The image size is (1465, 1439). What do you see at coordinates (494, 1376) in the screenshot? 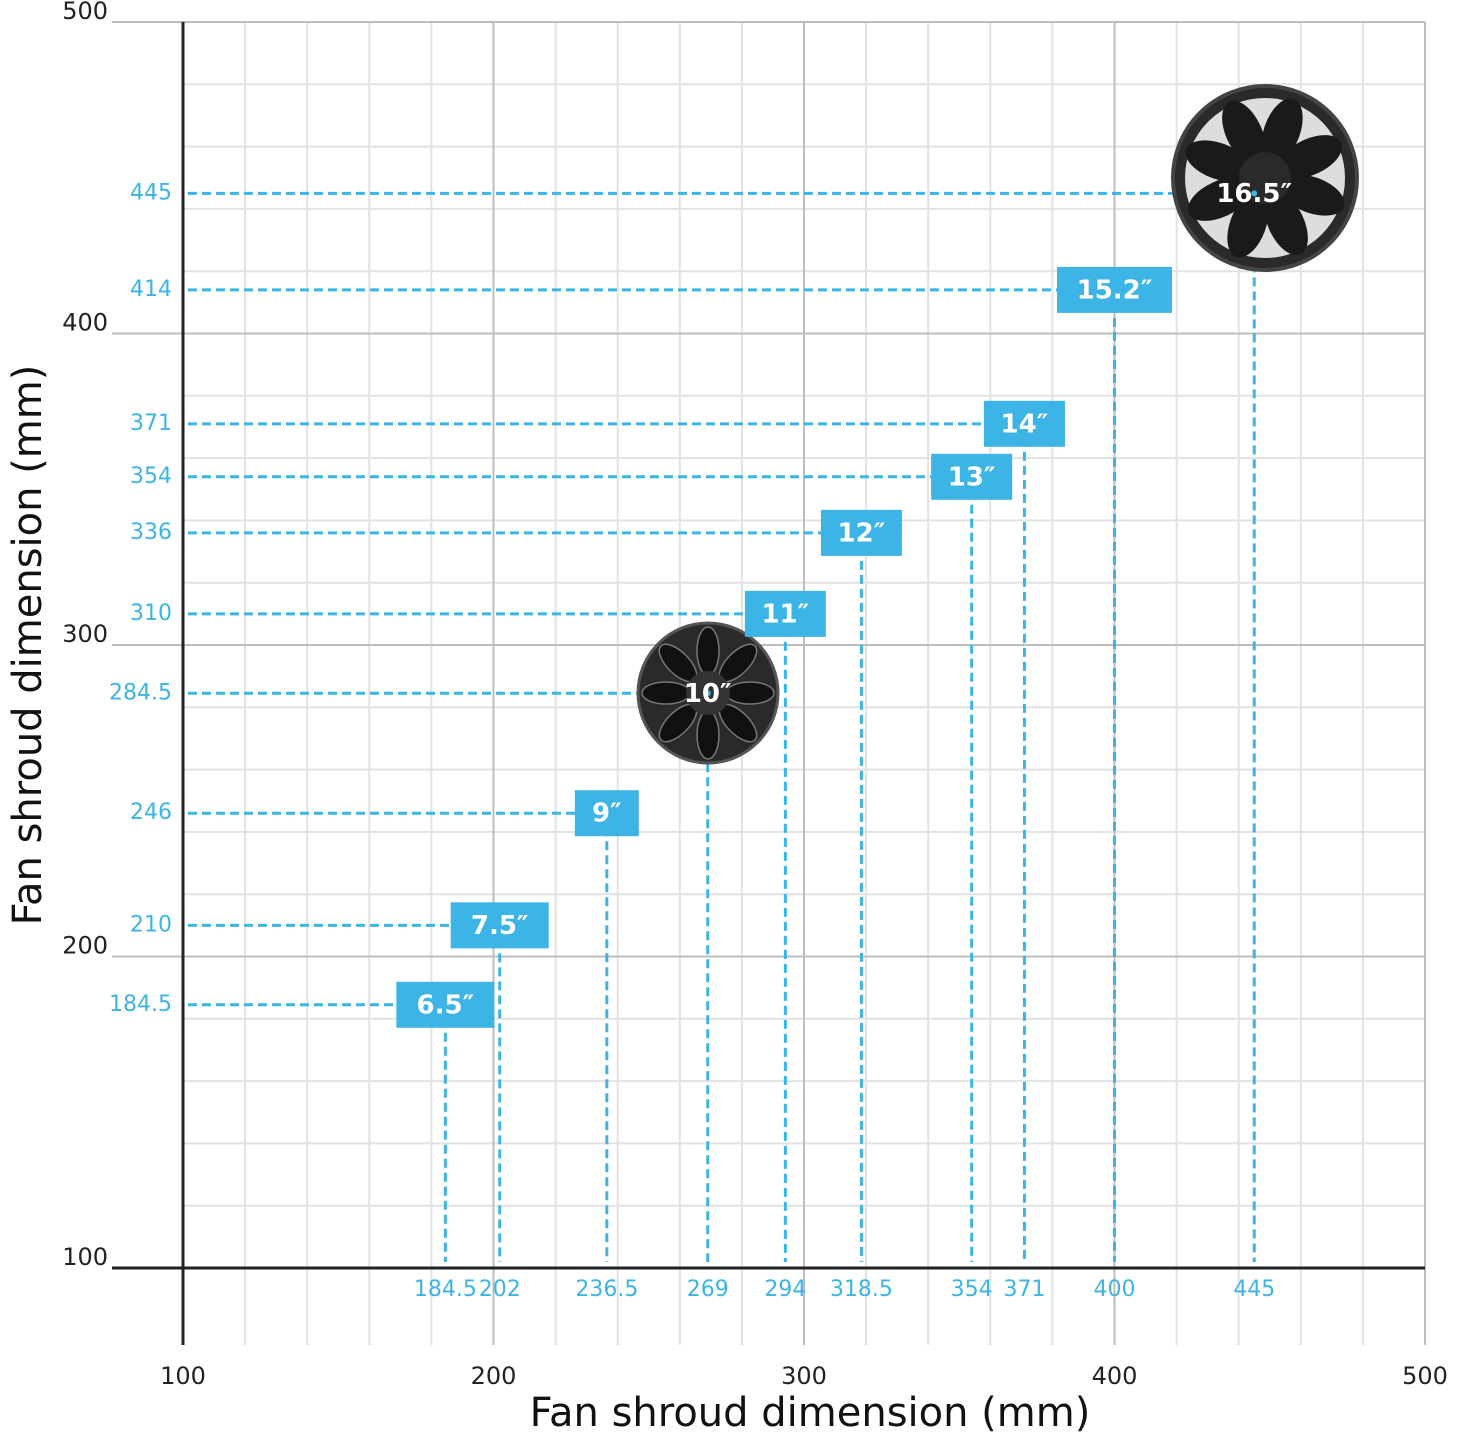
I see `x-tick-label: 200` at bounding box center [494, 1376].